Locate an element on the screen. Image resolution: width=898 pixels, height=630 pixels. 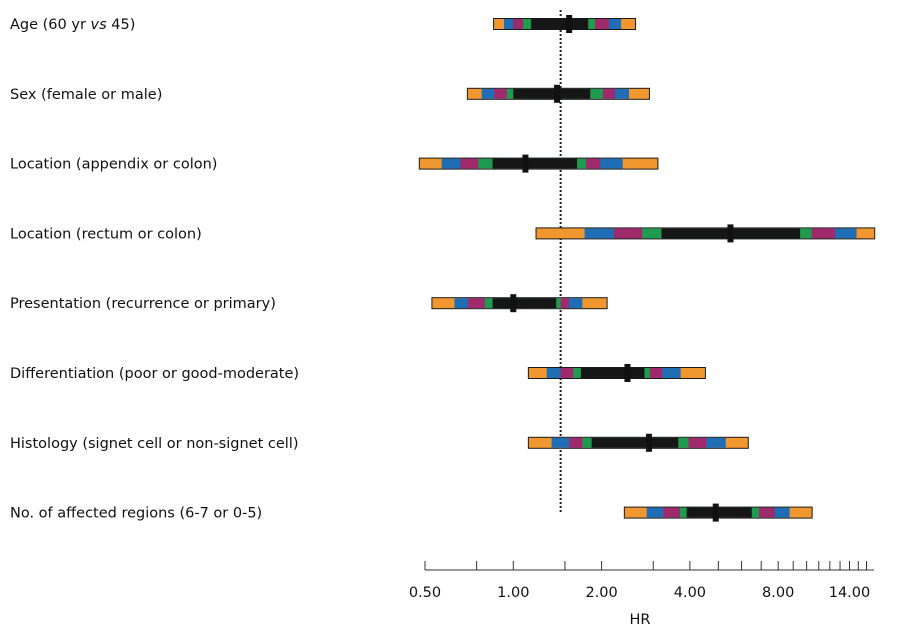
x-axis: 0.50 1.00 2.00 4.00 8.00 14.00 is located at coordinates (641, 581).